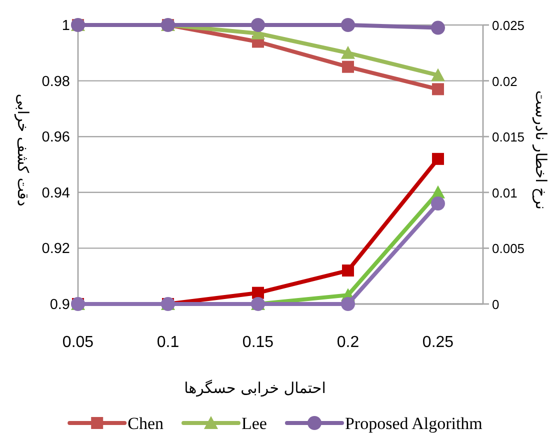 The height and width of the screenshot is (437, 553). What do you see at coordinates (56, 193) in the screenshot?
I see `y-tick-label: 0.94` at bounding box center [56, 193].